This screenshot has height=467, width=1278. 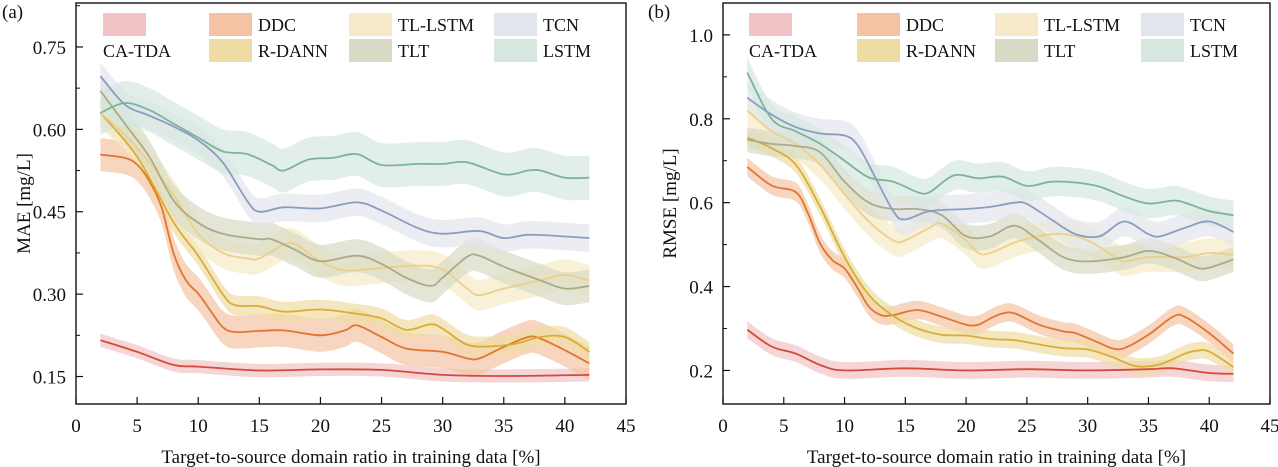 What do you see at coordinates (701, 36) in the screenshot?
I see `y-tick-label: 1.0` at bounding box center [701, 36].